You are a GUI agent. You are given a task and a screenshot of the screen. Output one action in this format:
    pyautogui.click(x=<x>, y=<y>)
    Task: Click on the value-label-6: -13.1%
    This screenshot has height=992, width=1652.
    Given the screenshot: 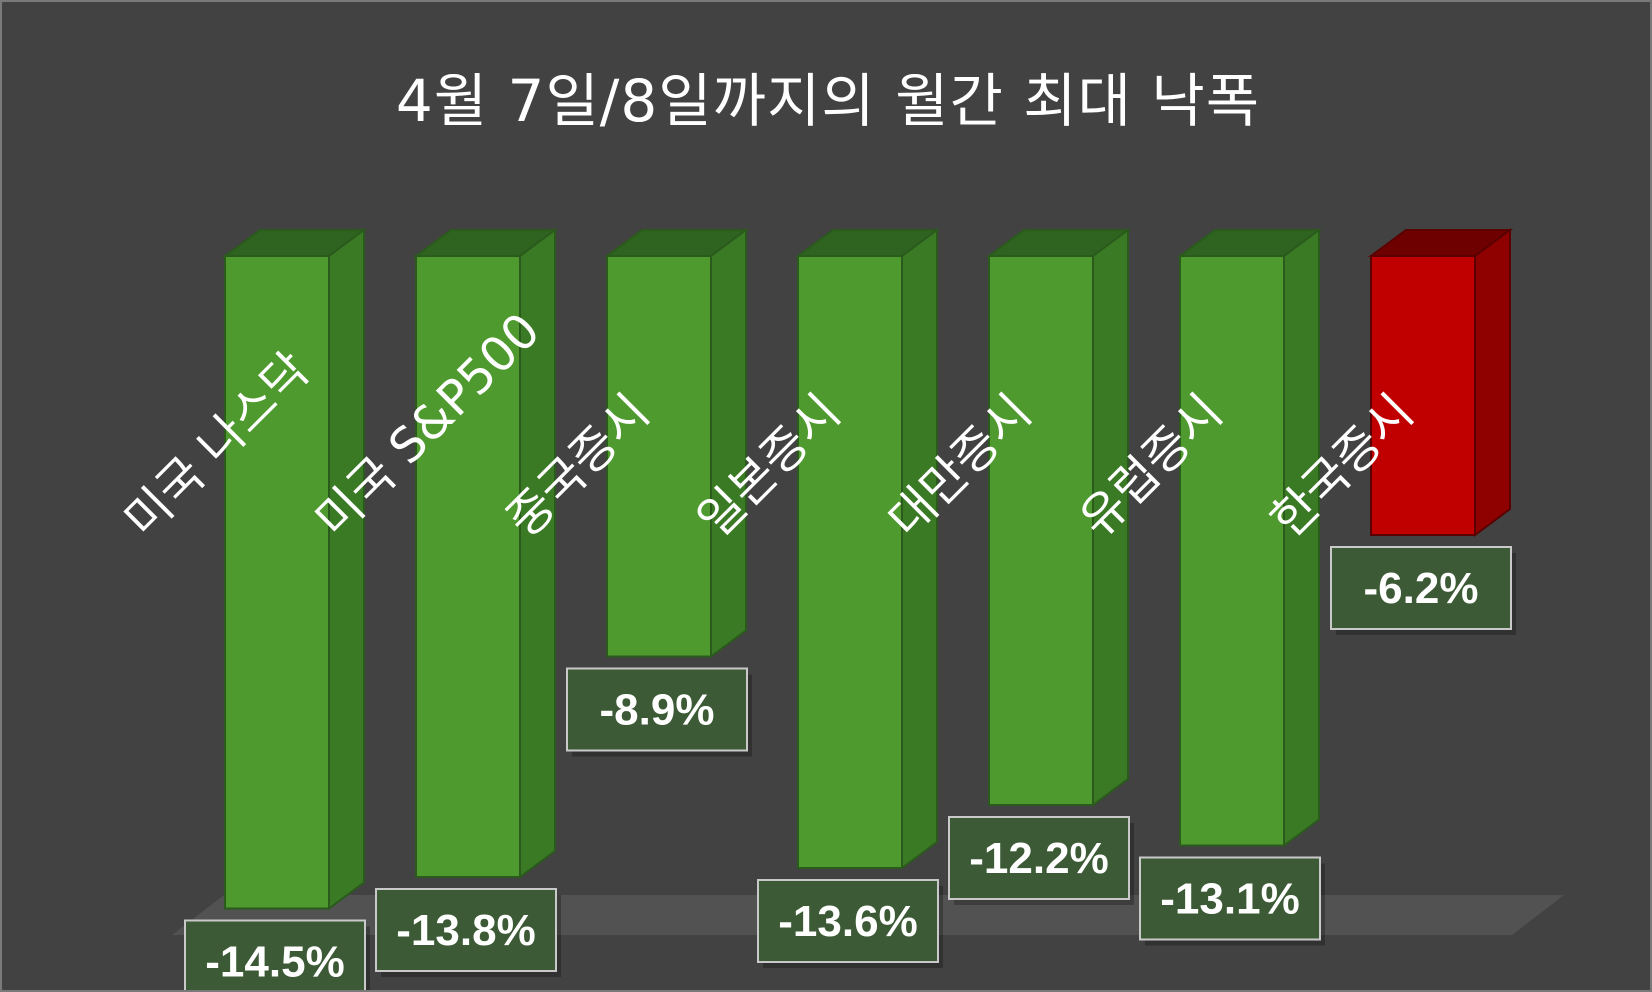 What is the action you would take?
    pyautogui.click(x=1232, y=901)
    